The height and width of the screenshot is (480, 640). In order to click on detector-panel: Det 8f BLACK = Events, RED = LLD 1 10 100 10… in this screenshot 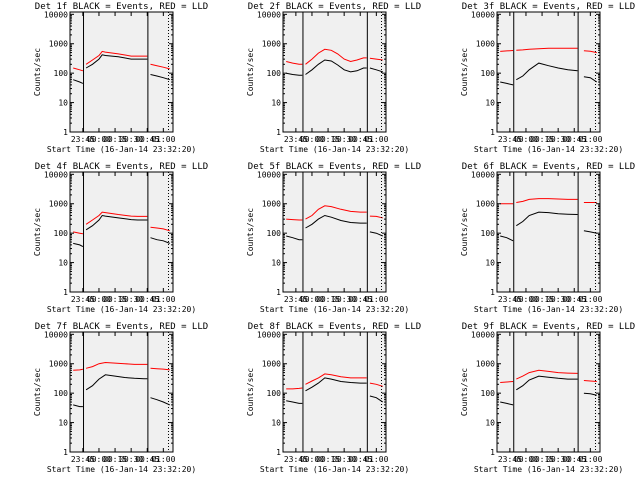, I will do `click(333, 398)`.